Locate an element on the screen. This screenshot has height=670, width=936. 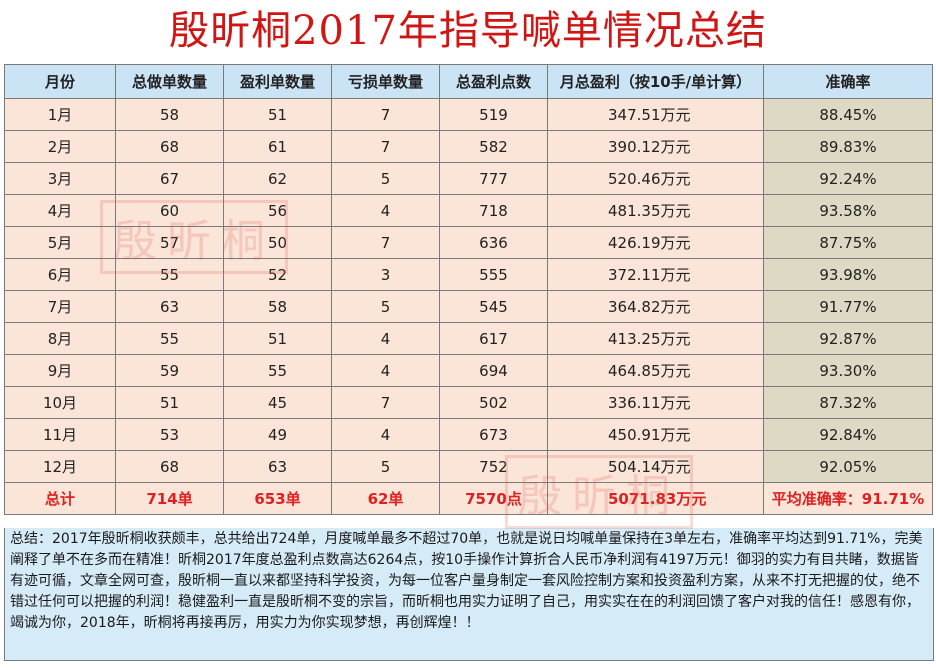
cell-month: 11月 is located at coordinates (60, 434).